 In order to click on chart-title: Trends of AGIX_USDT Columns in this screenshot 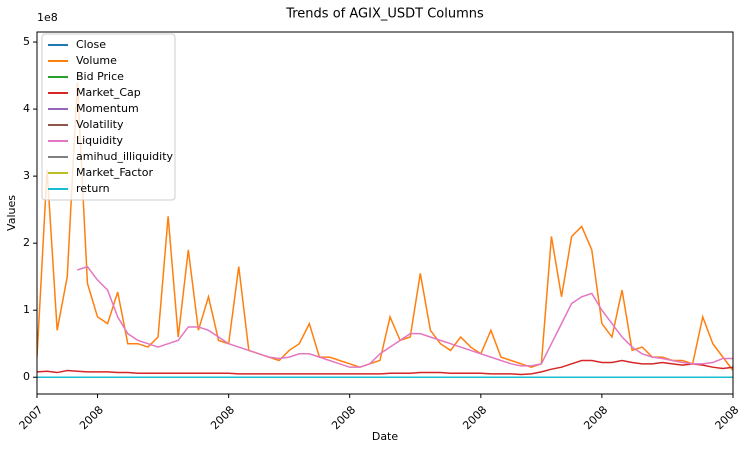, I will do `click(384, 14)`.